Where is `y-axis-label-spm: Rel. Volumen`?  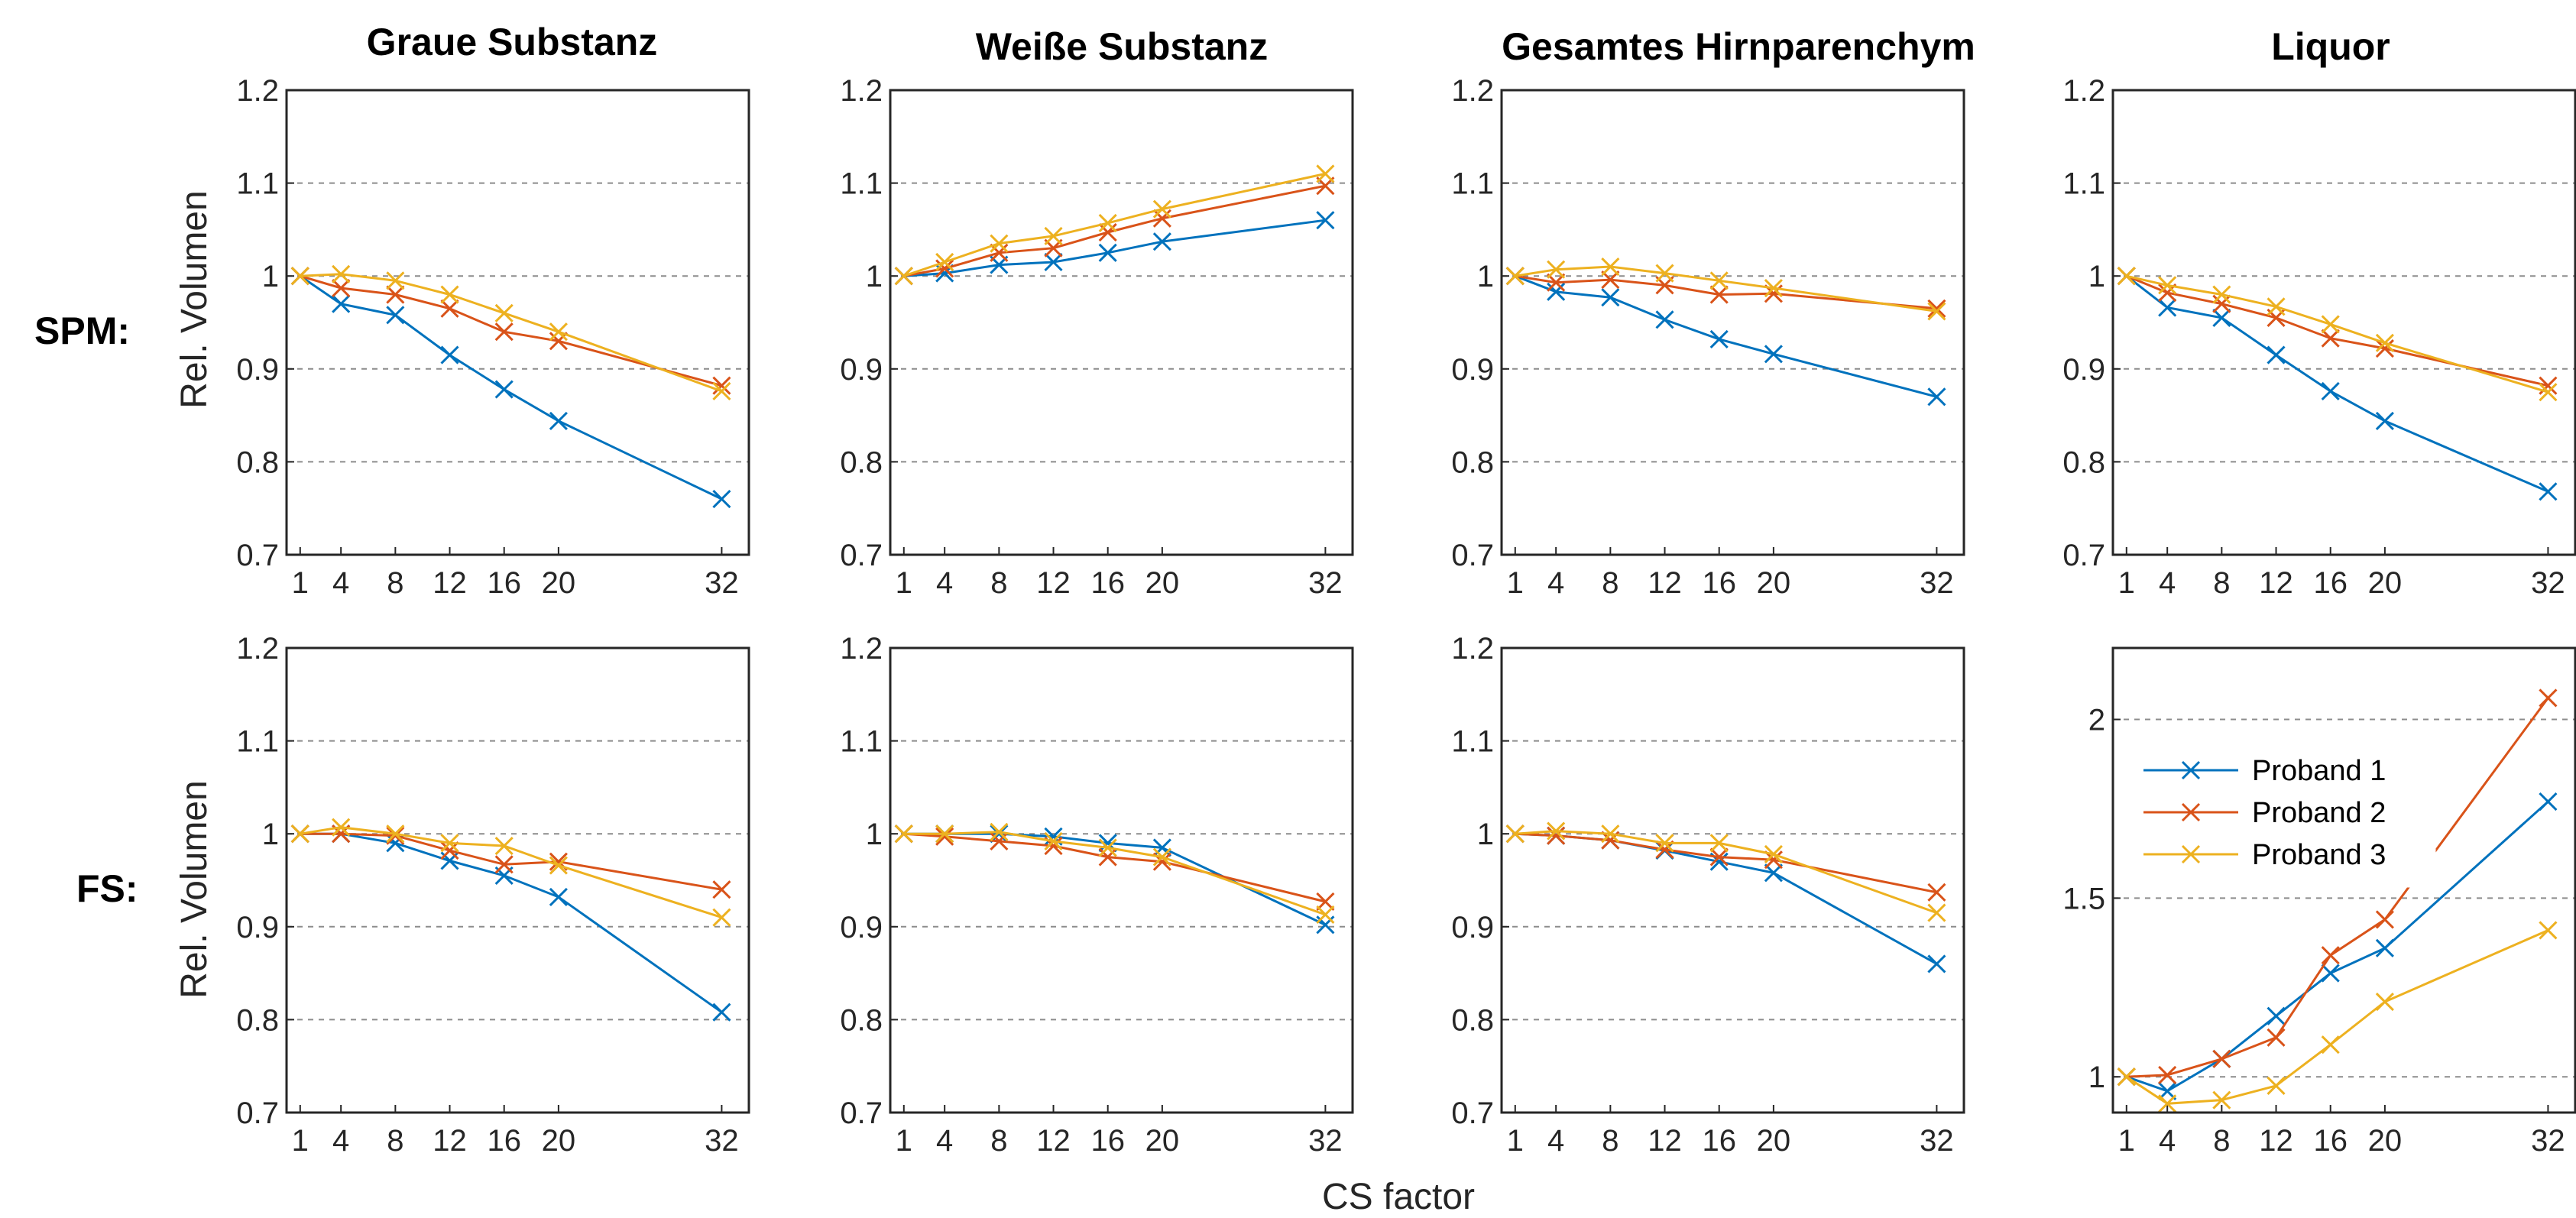
y-axis-label-spm: Rel. Volumen is located at coordinates (195, 299).